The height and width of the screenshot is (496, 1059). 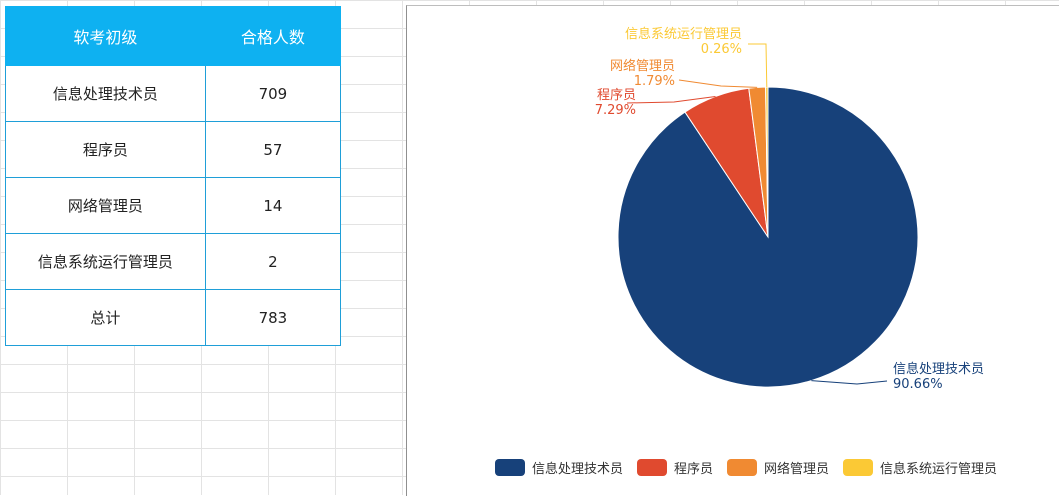 I want to click on cell-pass-count: 57, so click(x=273, y=149).